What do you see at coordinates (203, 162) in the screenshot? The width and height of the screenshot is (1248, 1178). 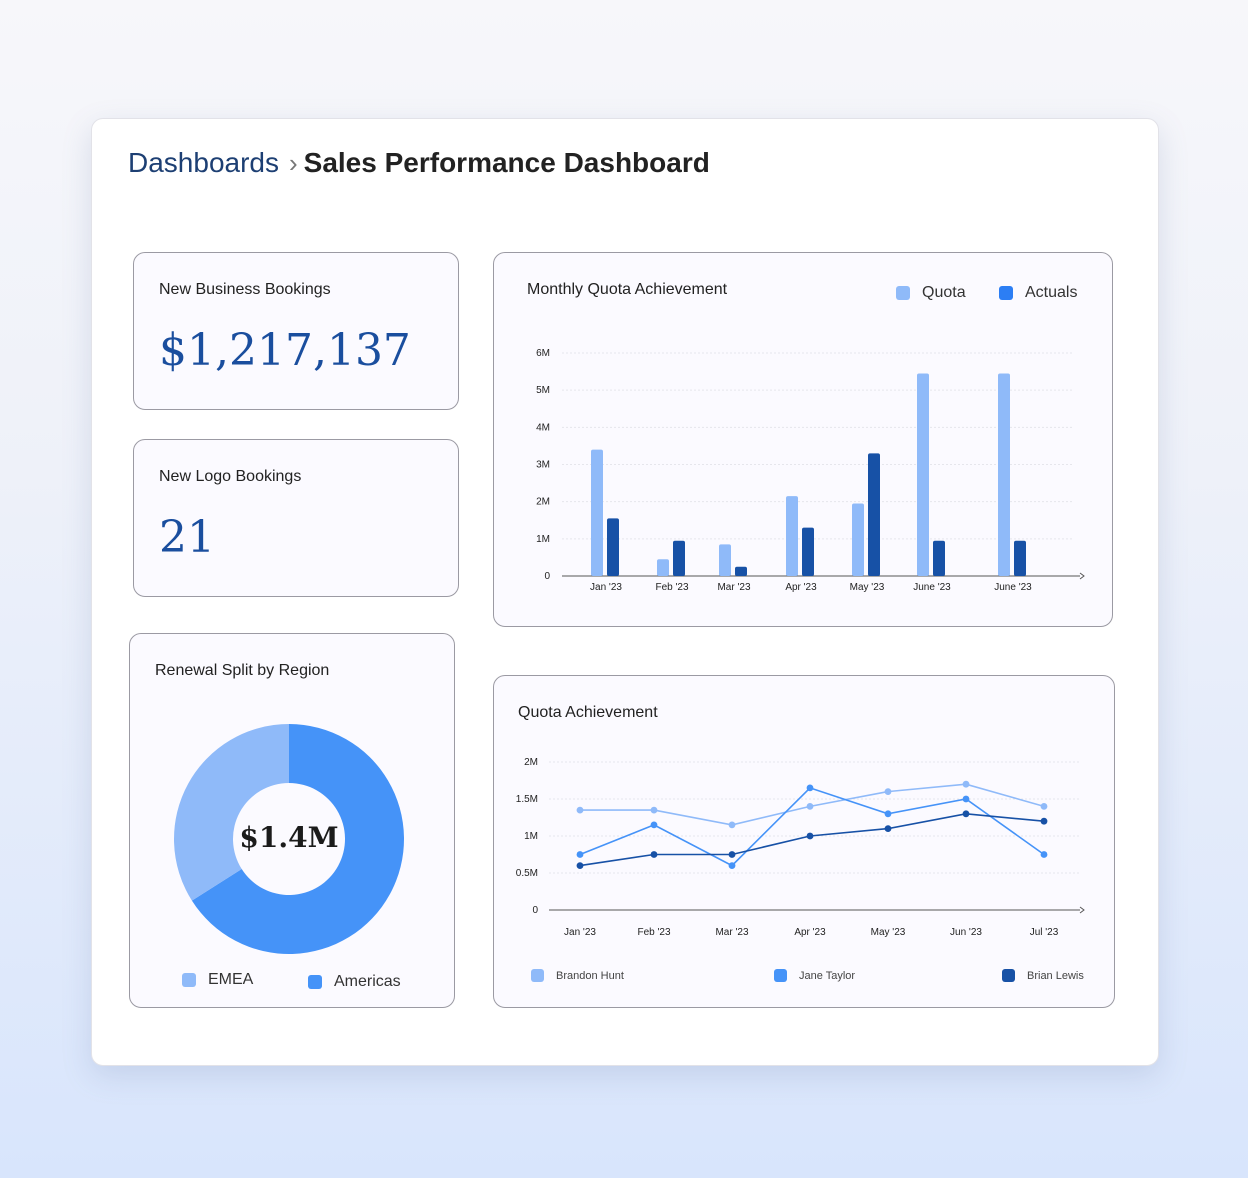 I see `breadcrumb-dashboards-link: Dashboards` at bounding box center [203, 162].